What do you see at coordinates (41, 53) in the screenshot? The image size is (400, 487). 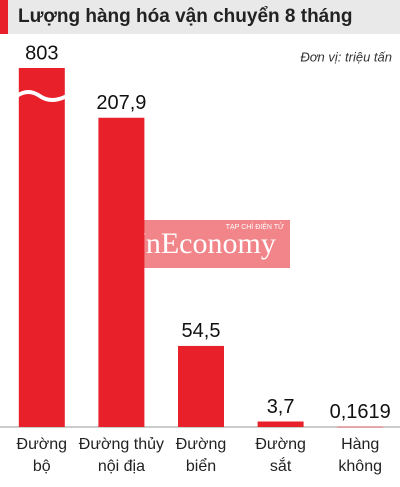 I see `value-label: 803` at bounding box center [41, 53].